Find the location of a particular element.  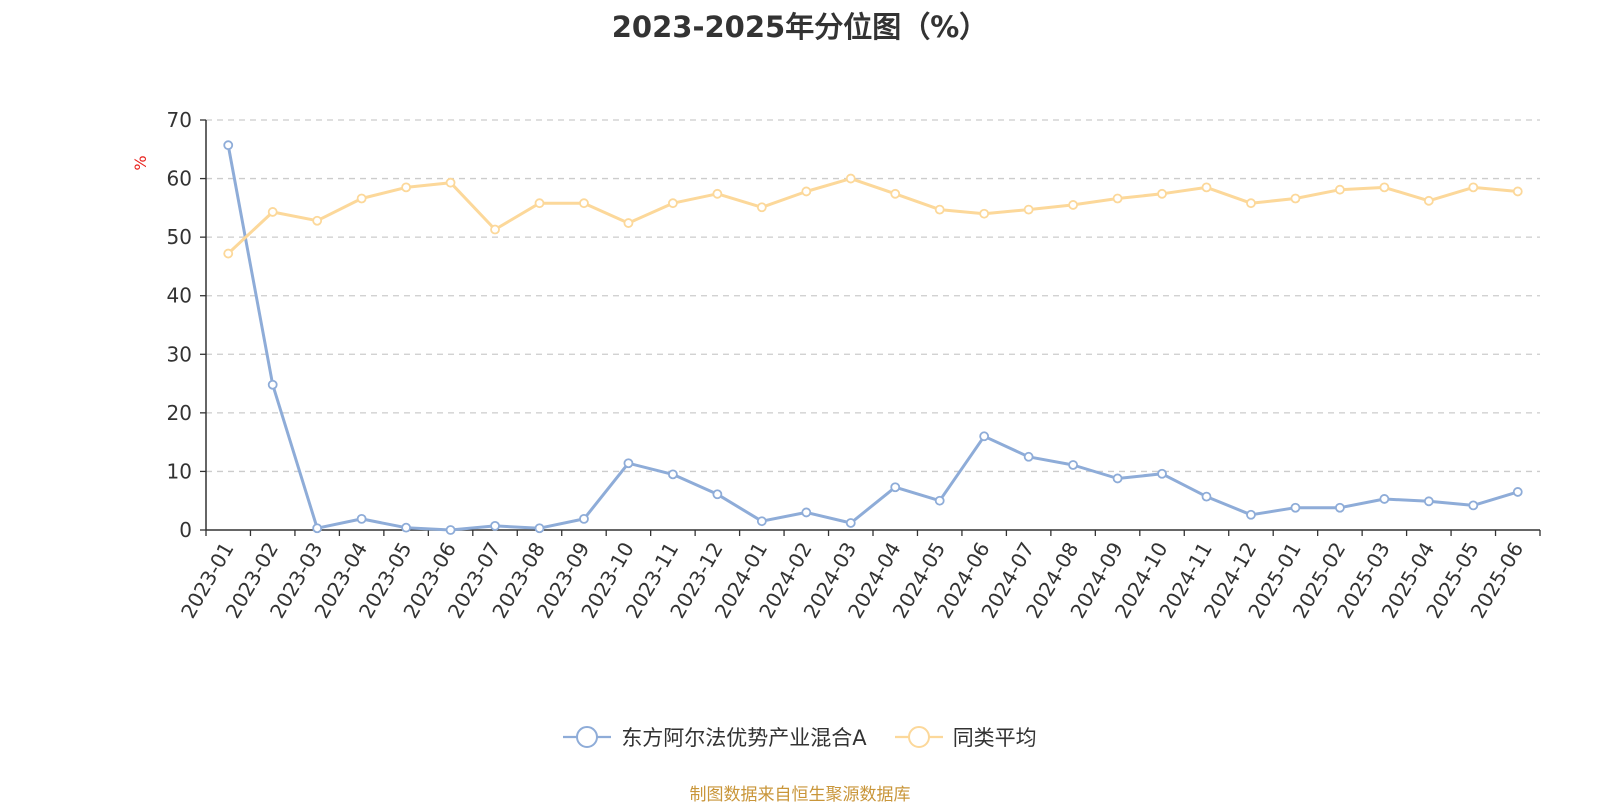

y-tick-label: 20 is located at coordinates (179, 413).